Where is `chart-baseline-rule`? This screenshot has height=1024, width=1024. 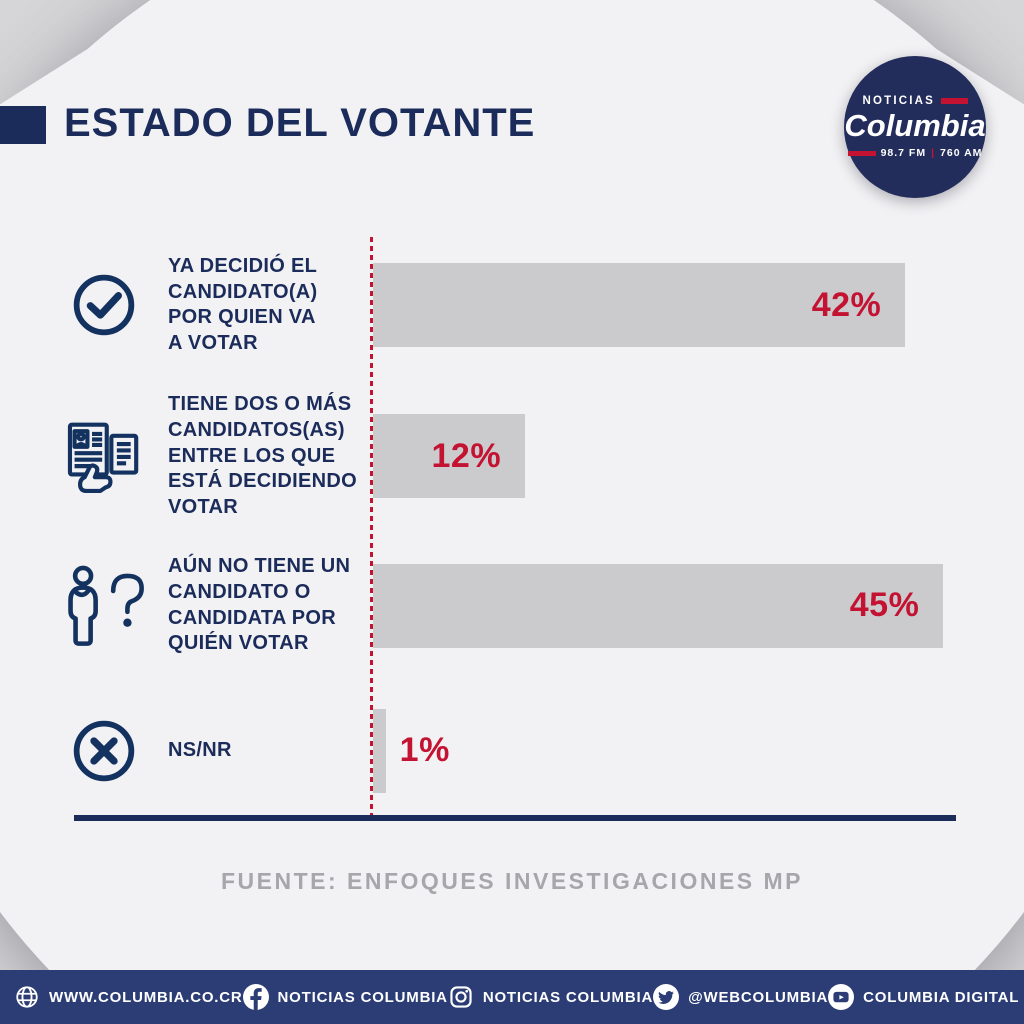 chart-baseline-rule is located at coordinates (515, 818).